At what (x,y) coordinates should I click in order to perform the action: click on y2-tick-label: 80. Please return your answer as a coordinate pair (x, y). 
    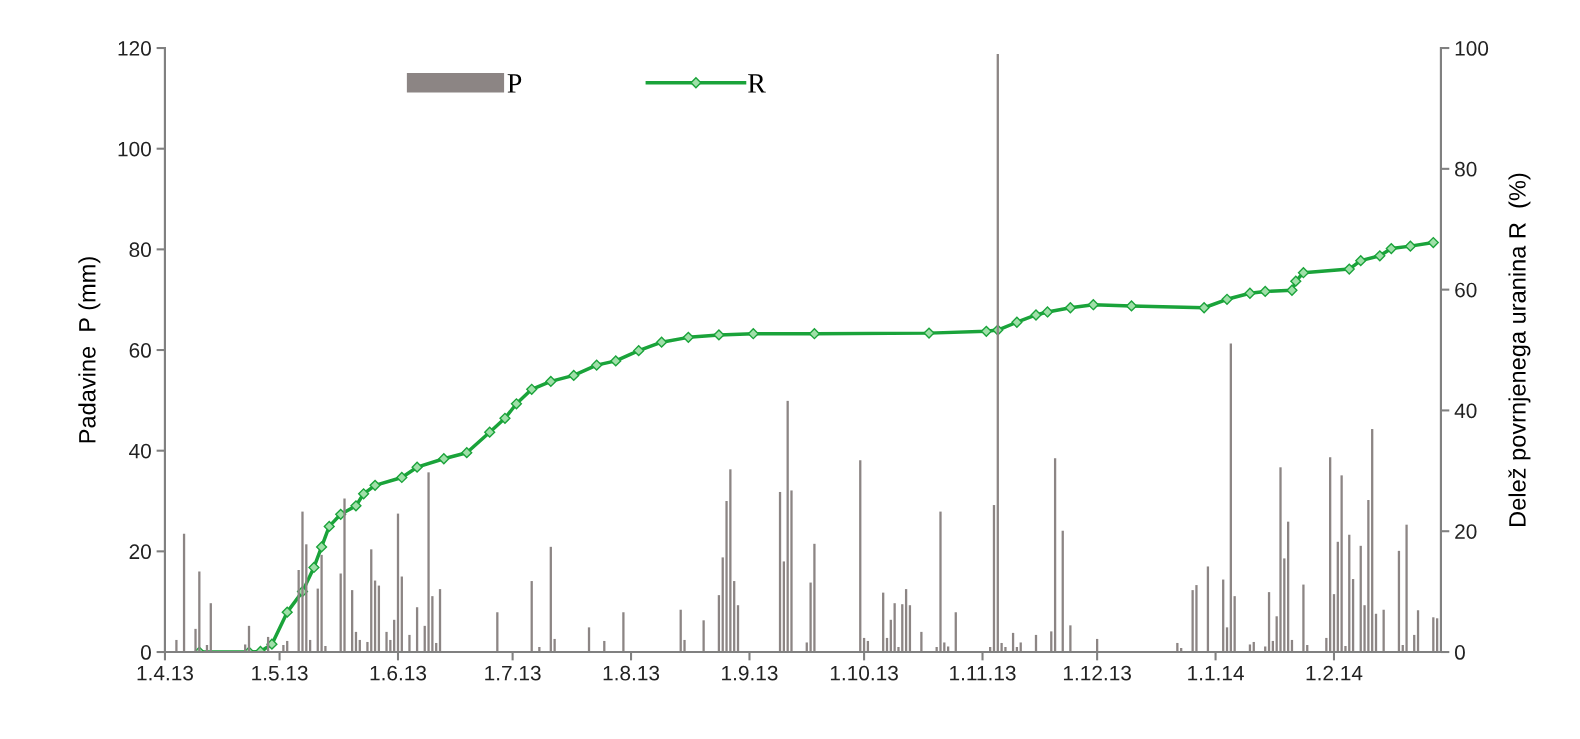
    Looking at the image, I should click on (1466, 169).